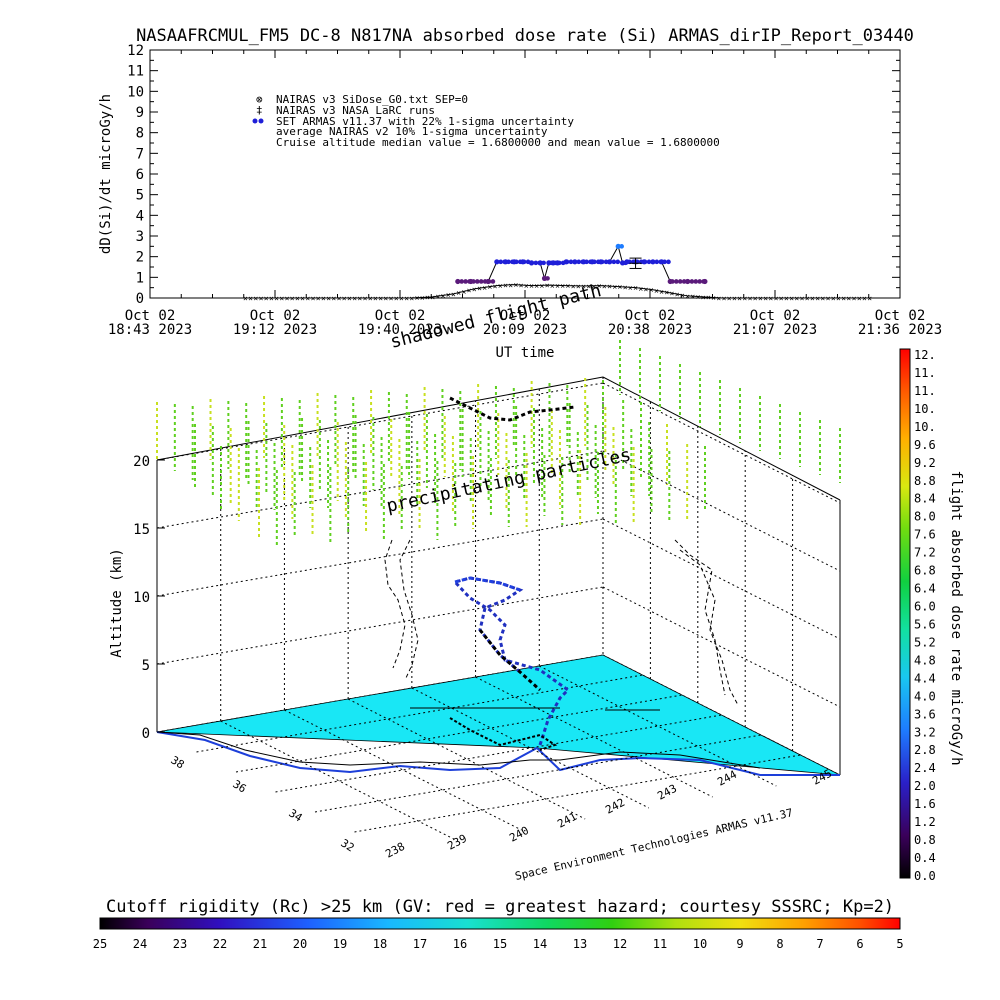 This screenshot has height=1000, width=1000. I want to click on top-x-tick-time: 21:36 2023, so click(900, 330).